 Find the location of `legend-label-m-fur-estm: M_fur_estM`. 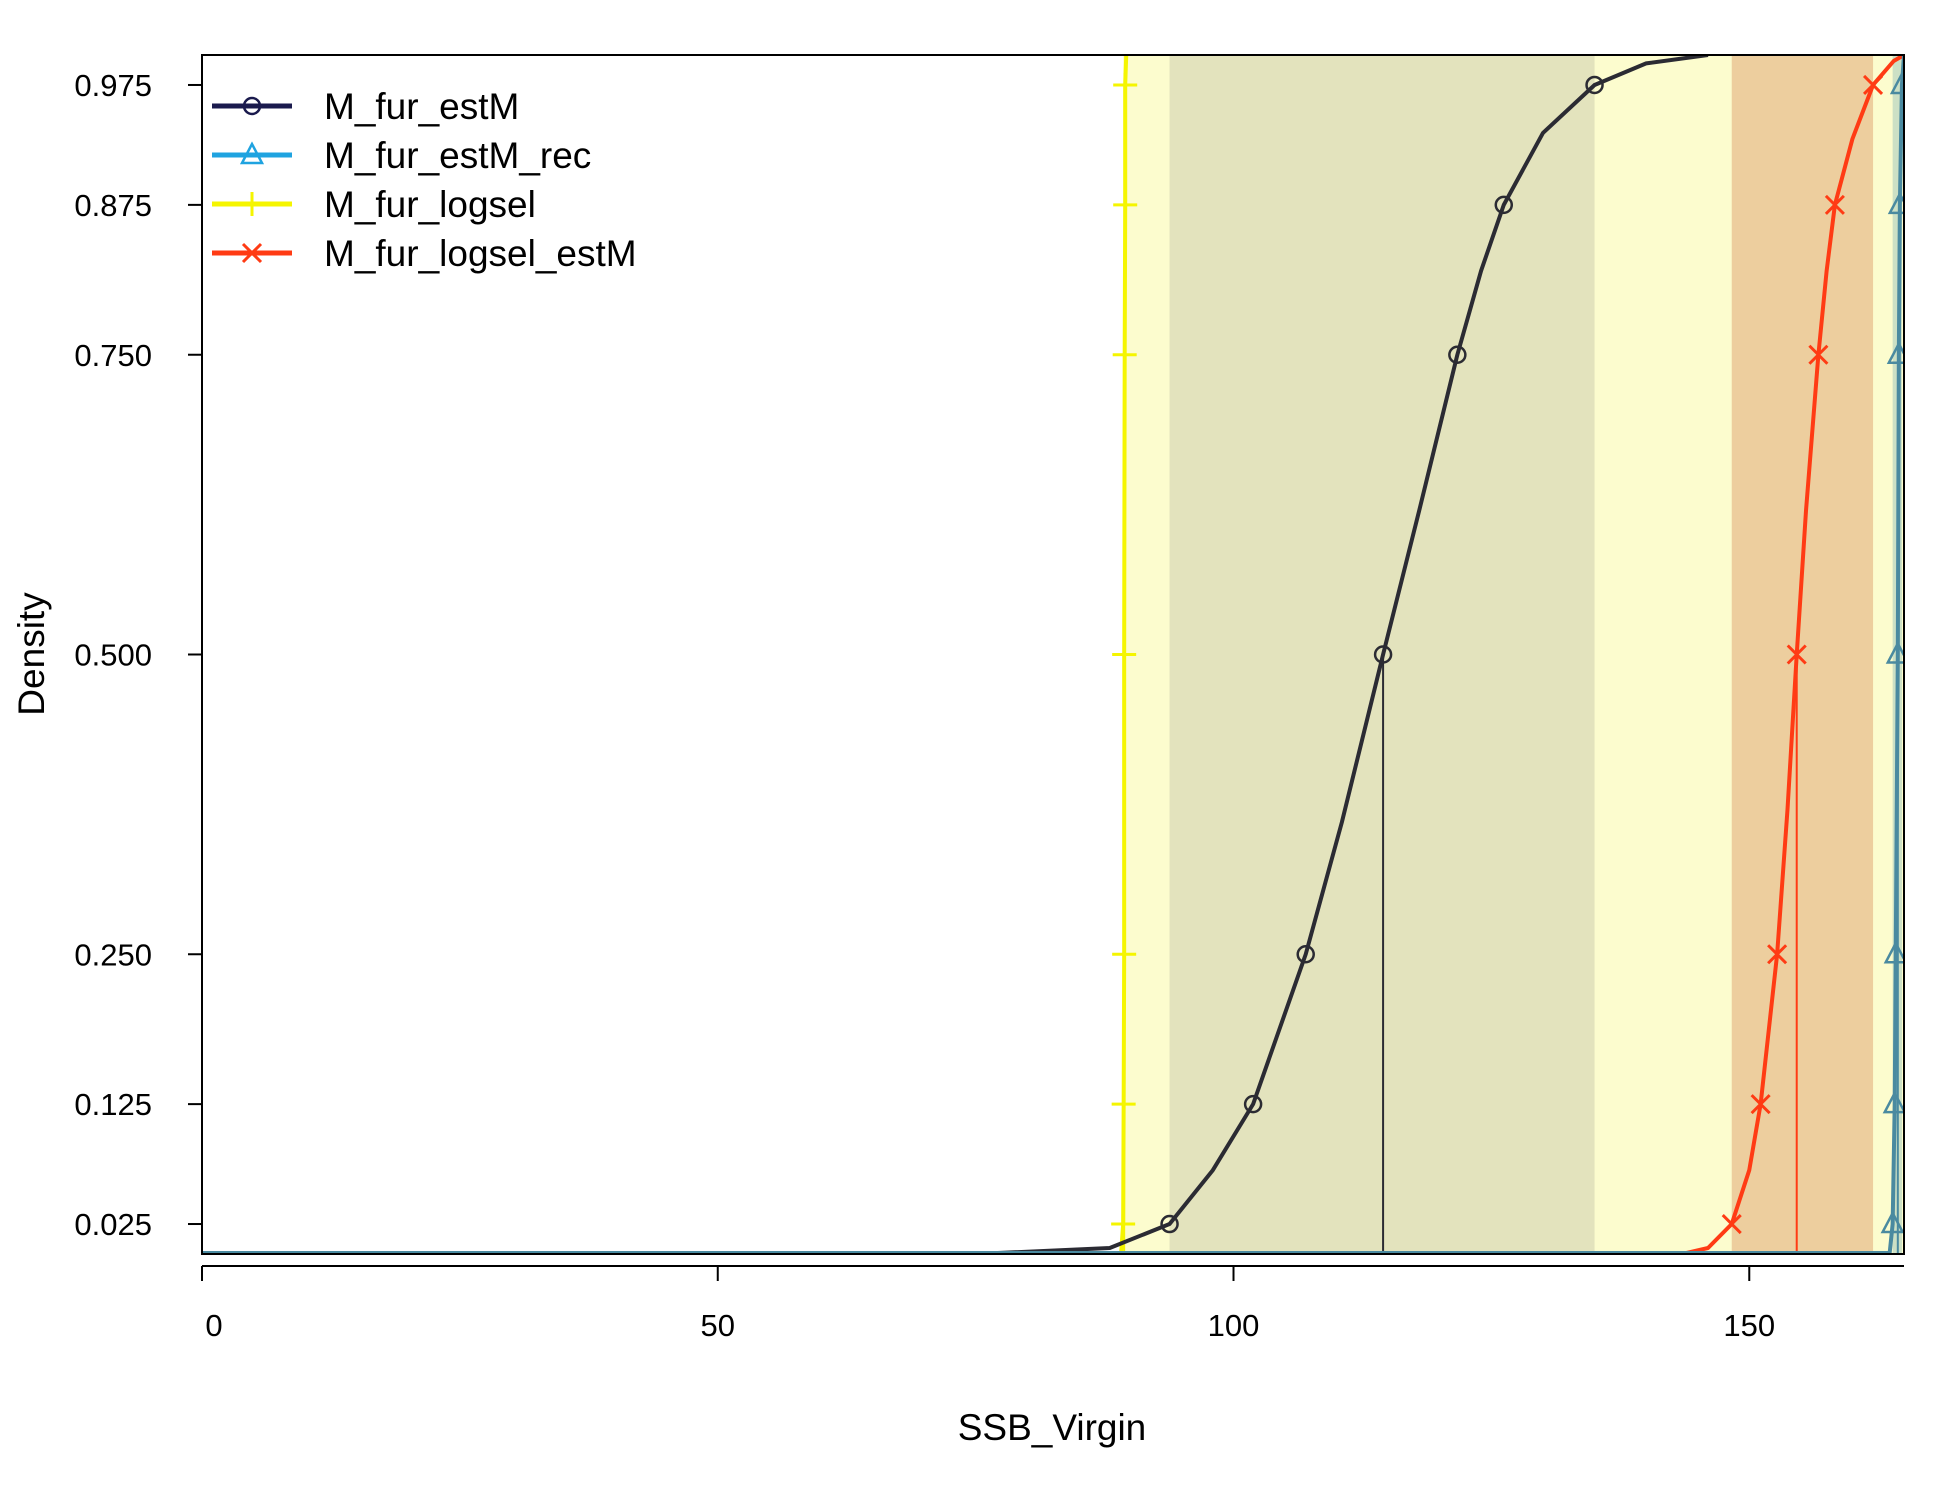

legend-label-m-fur-estm: M_fur_estM is located at coordinates (421, 106).